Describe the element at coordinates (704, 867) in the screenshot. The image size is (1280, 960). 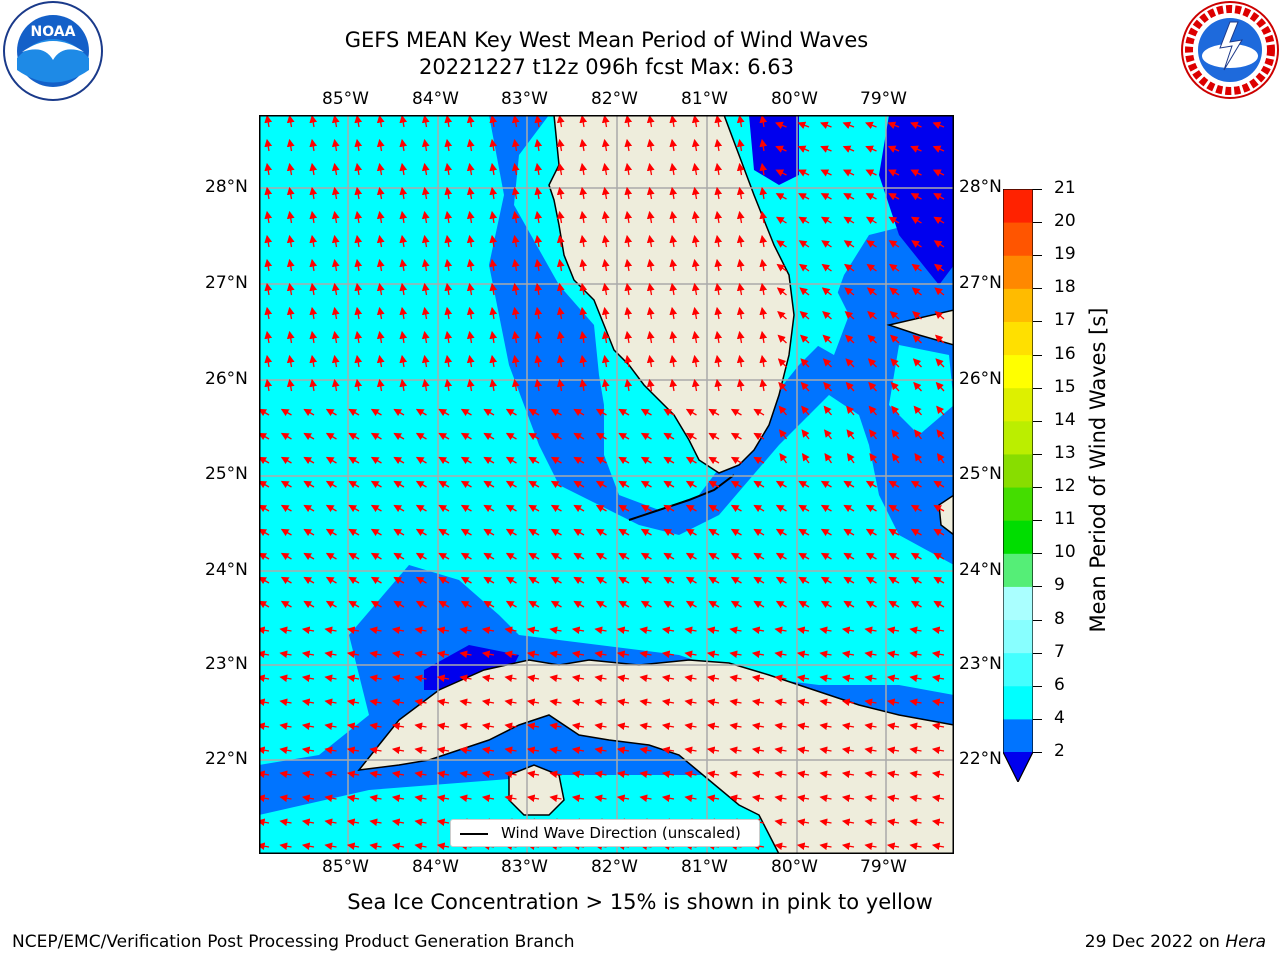
I see `lon-tick-bottom: 81°W` at that location.